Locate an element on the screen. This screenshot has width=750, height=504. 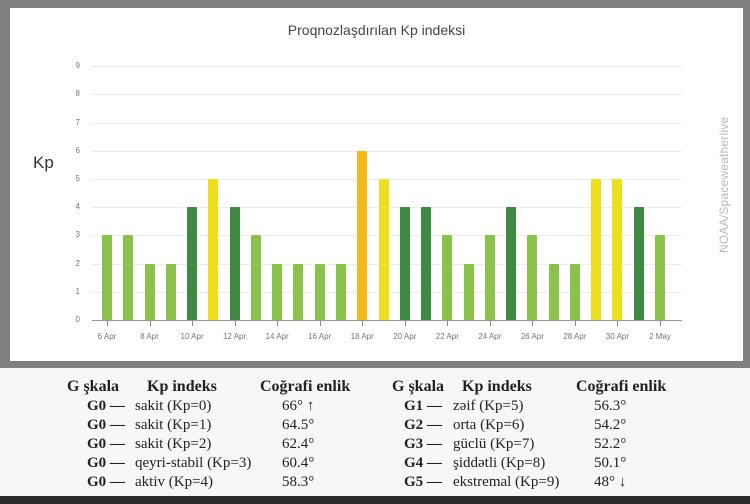
x-tick-label: 18 Apr is located at coordinates (362, 336).